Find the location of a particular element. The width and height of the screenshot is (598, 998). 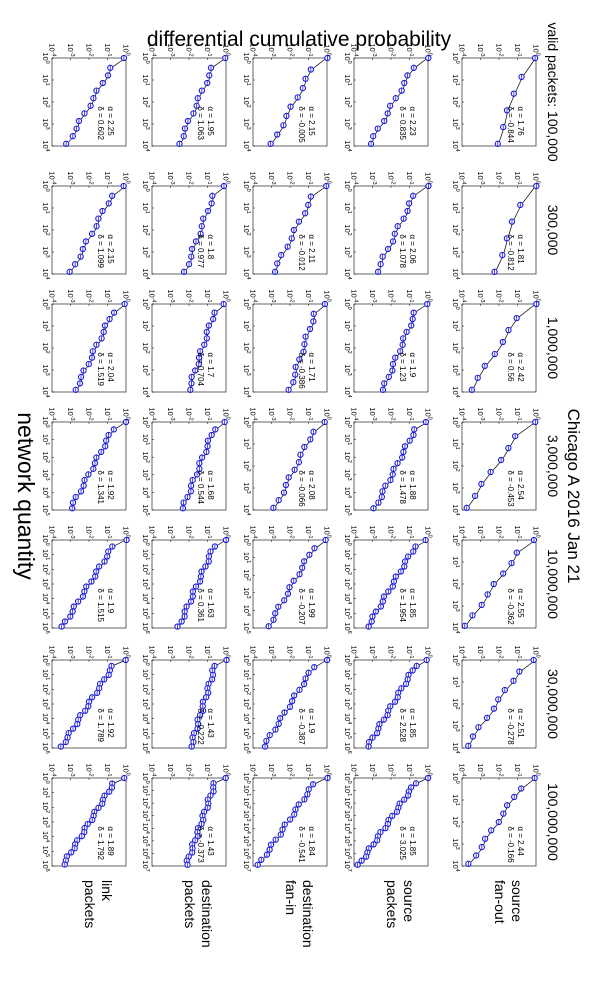

delta-label: δ = 1.954 is located at coordinates (402, 605).